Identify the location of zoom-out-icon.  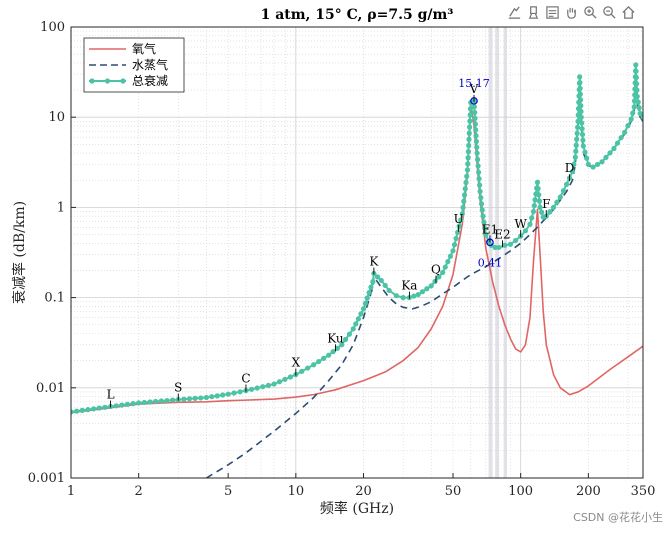
(609, 12).